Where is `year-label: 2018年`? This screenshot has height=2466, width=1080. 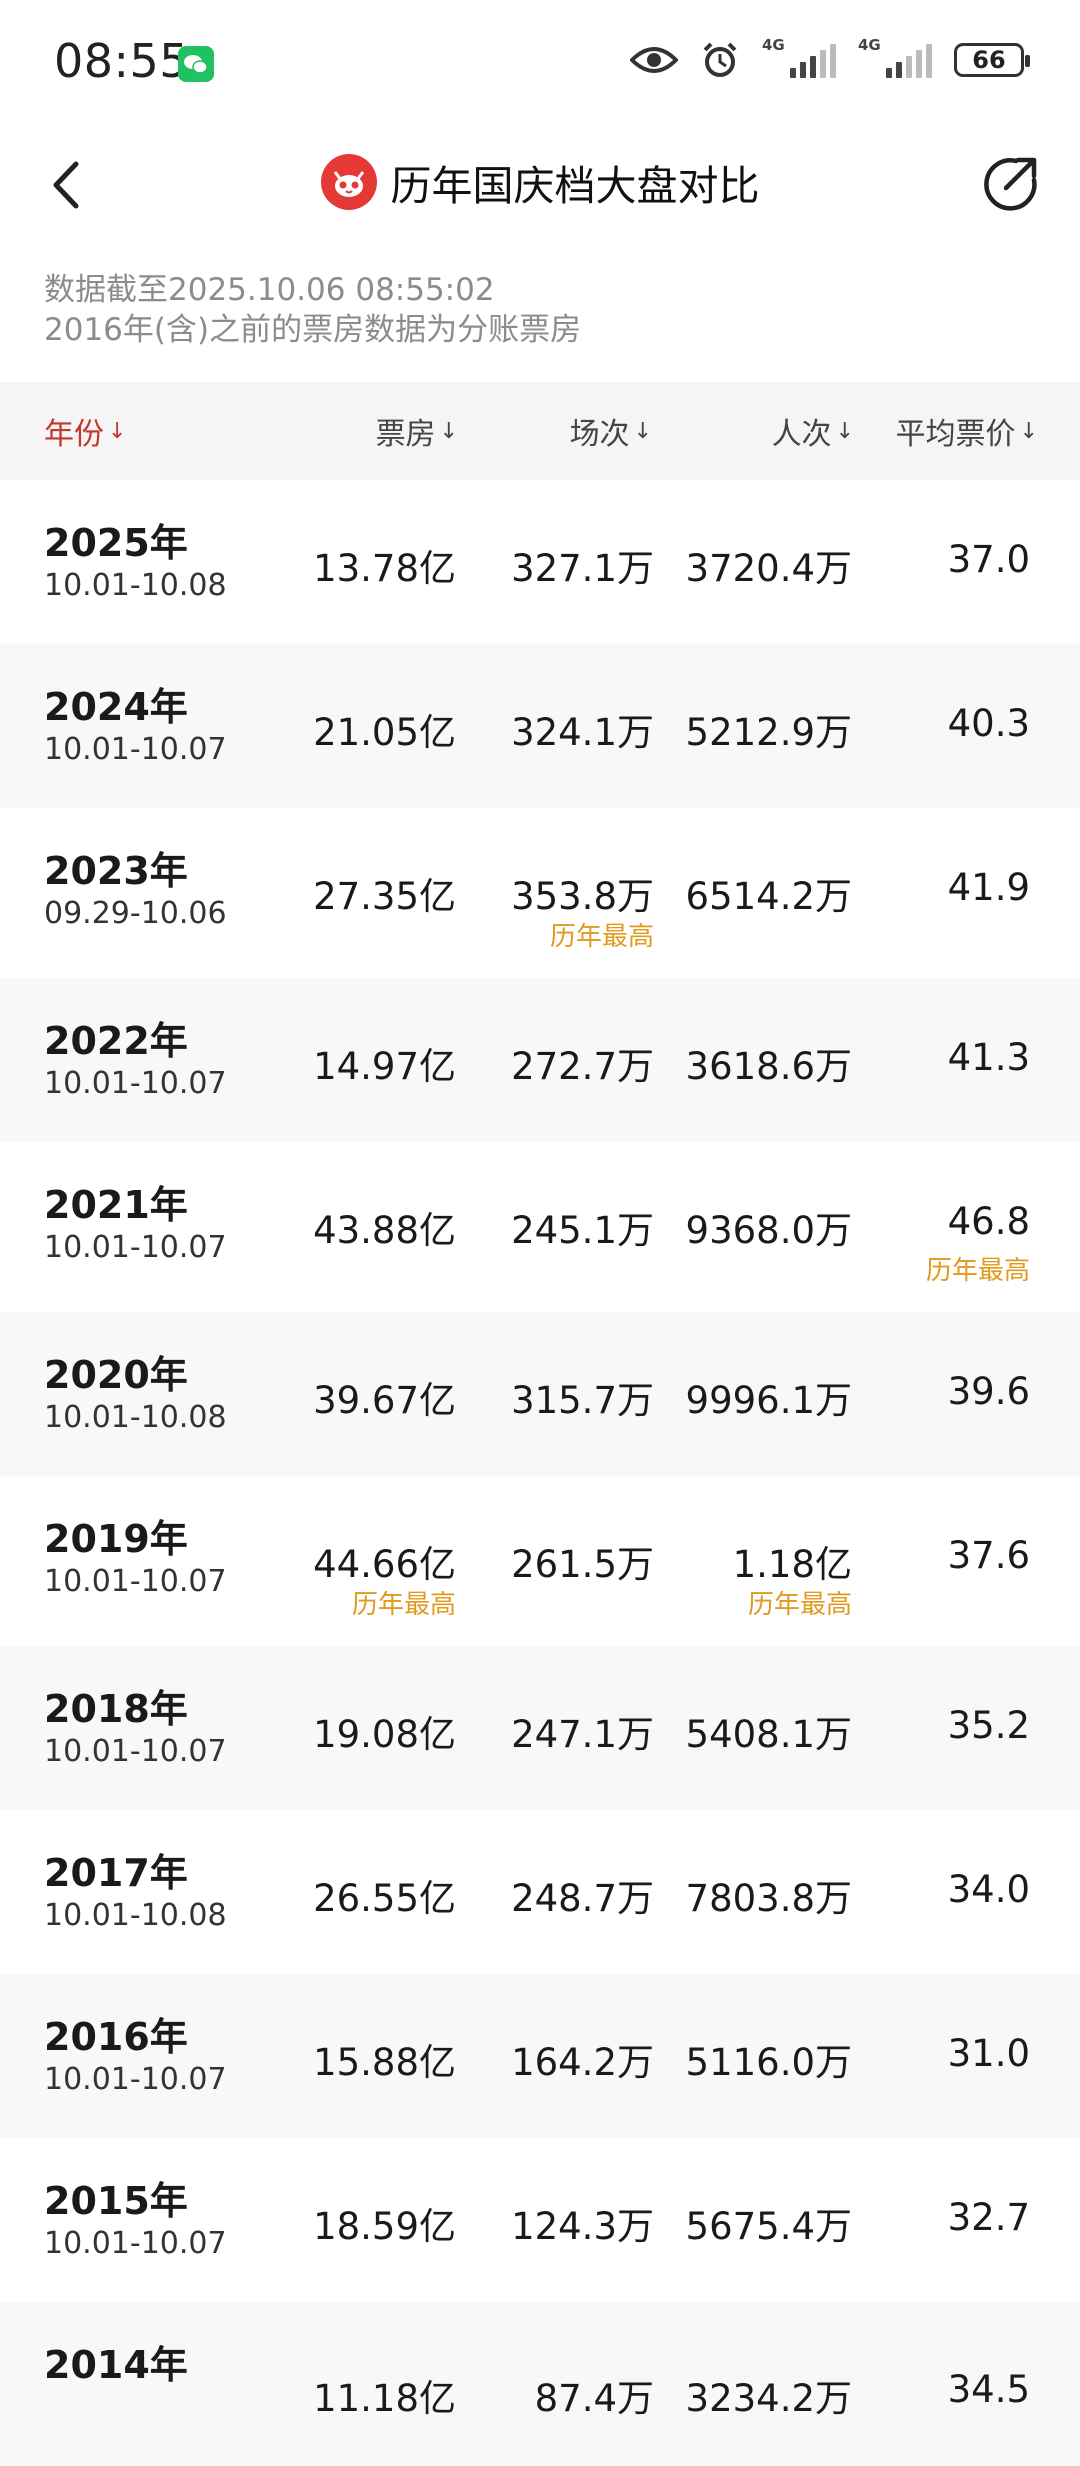
year-label: 2018年 is located at coordinates (116, 1709).